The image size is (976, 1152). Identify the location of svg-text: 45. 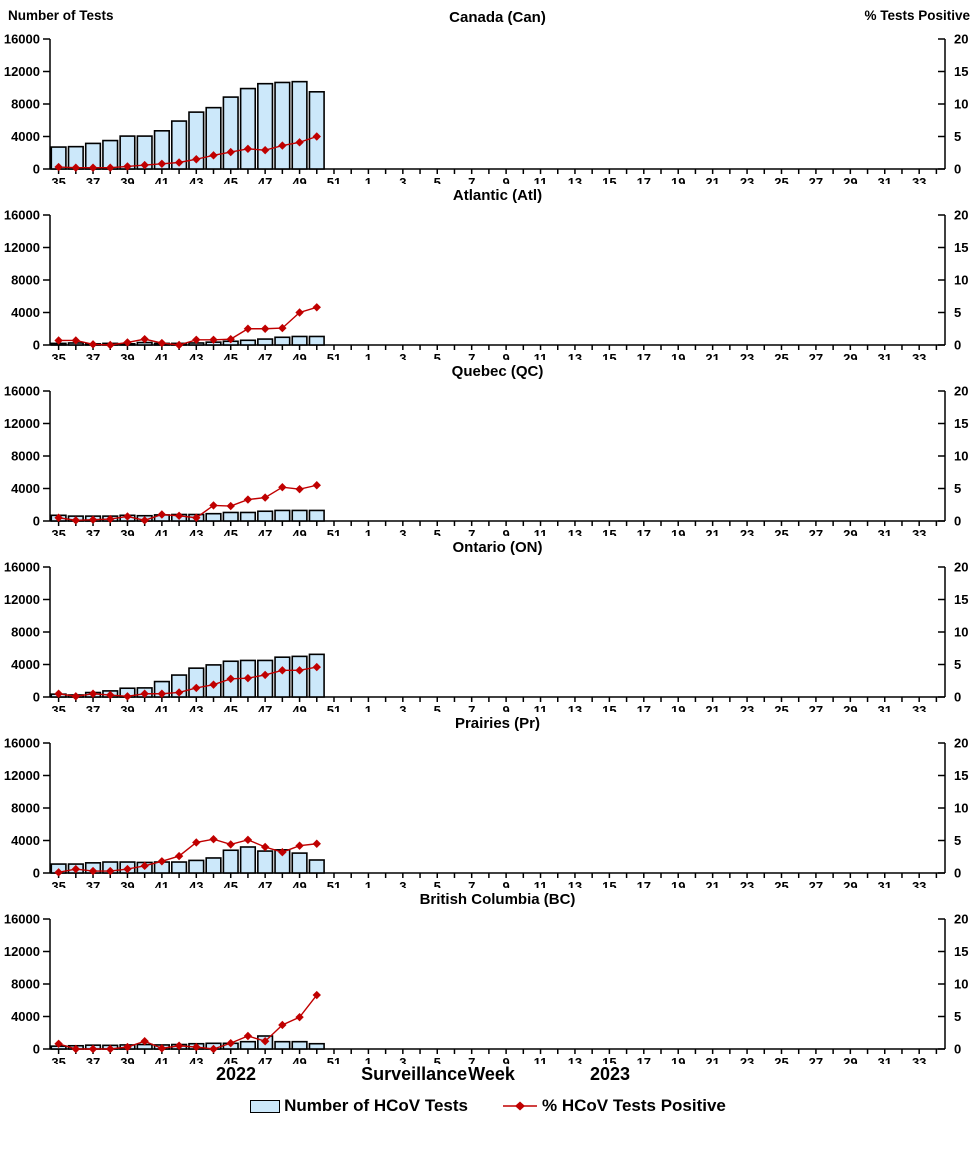
(230, 355).